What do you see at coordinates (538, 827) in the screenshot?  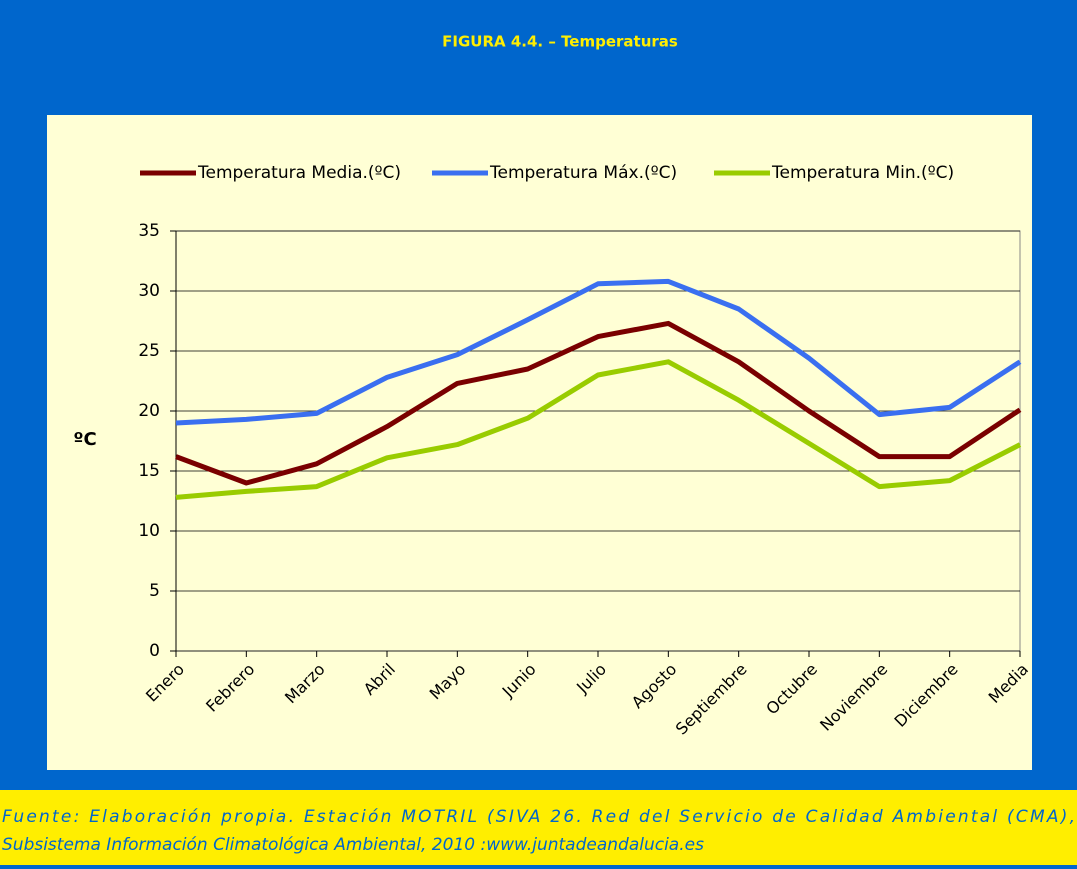 I see `source-band` at bounding box center [538, 827].